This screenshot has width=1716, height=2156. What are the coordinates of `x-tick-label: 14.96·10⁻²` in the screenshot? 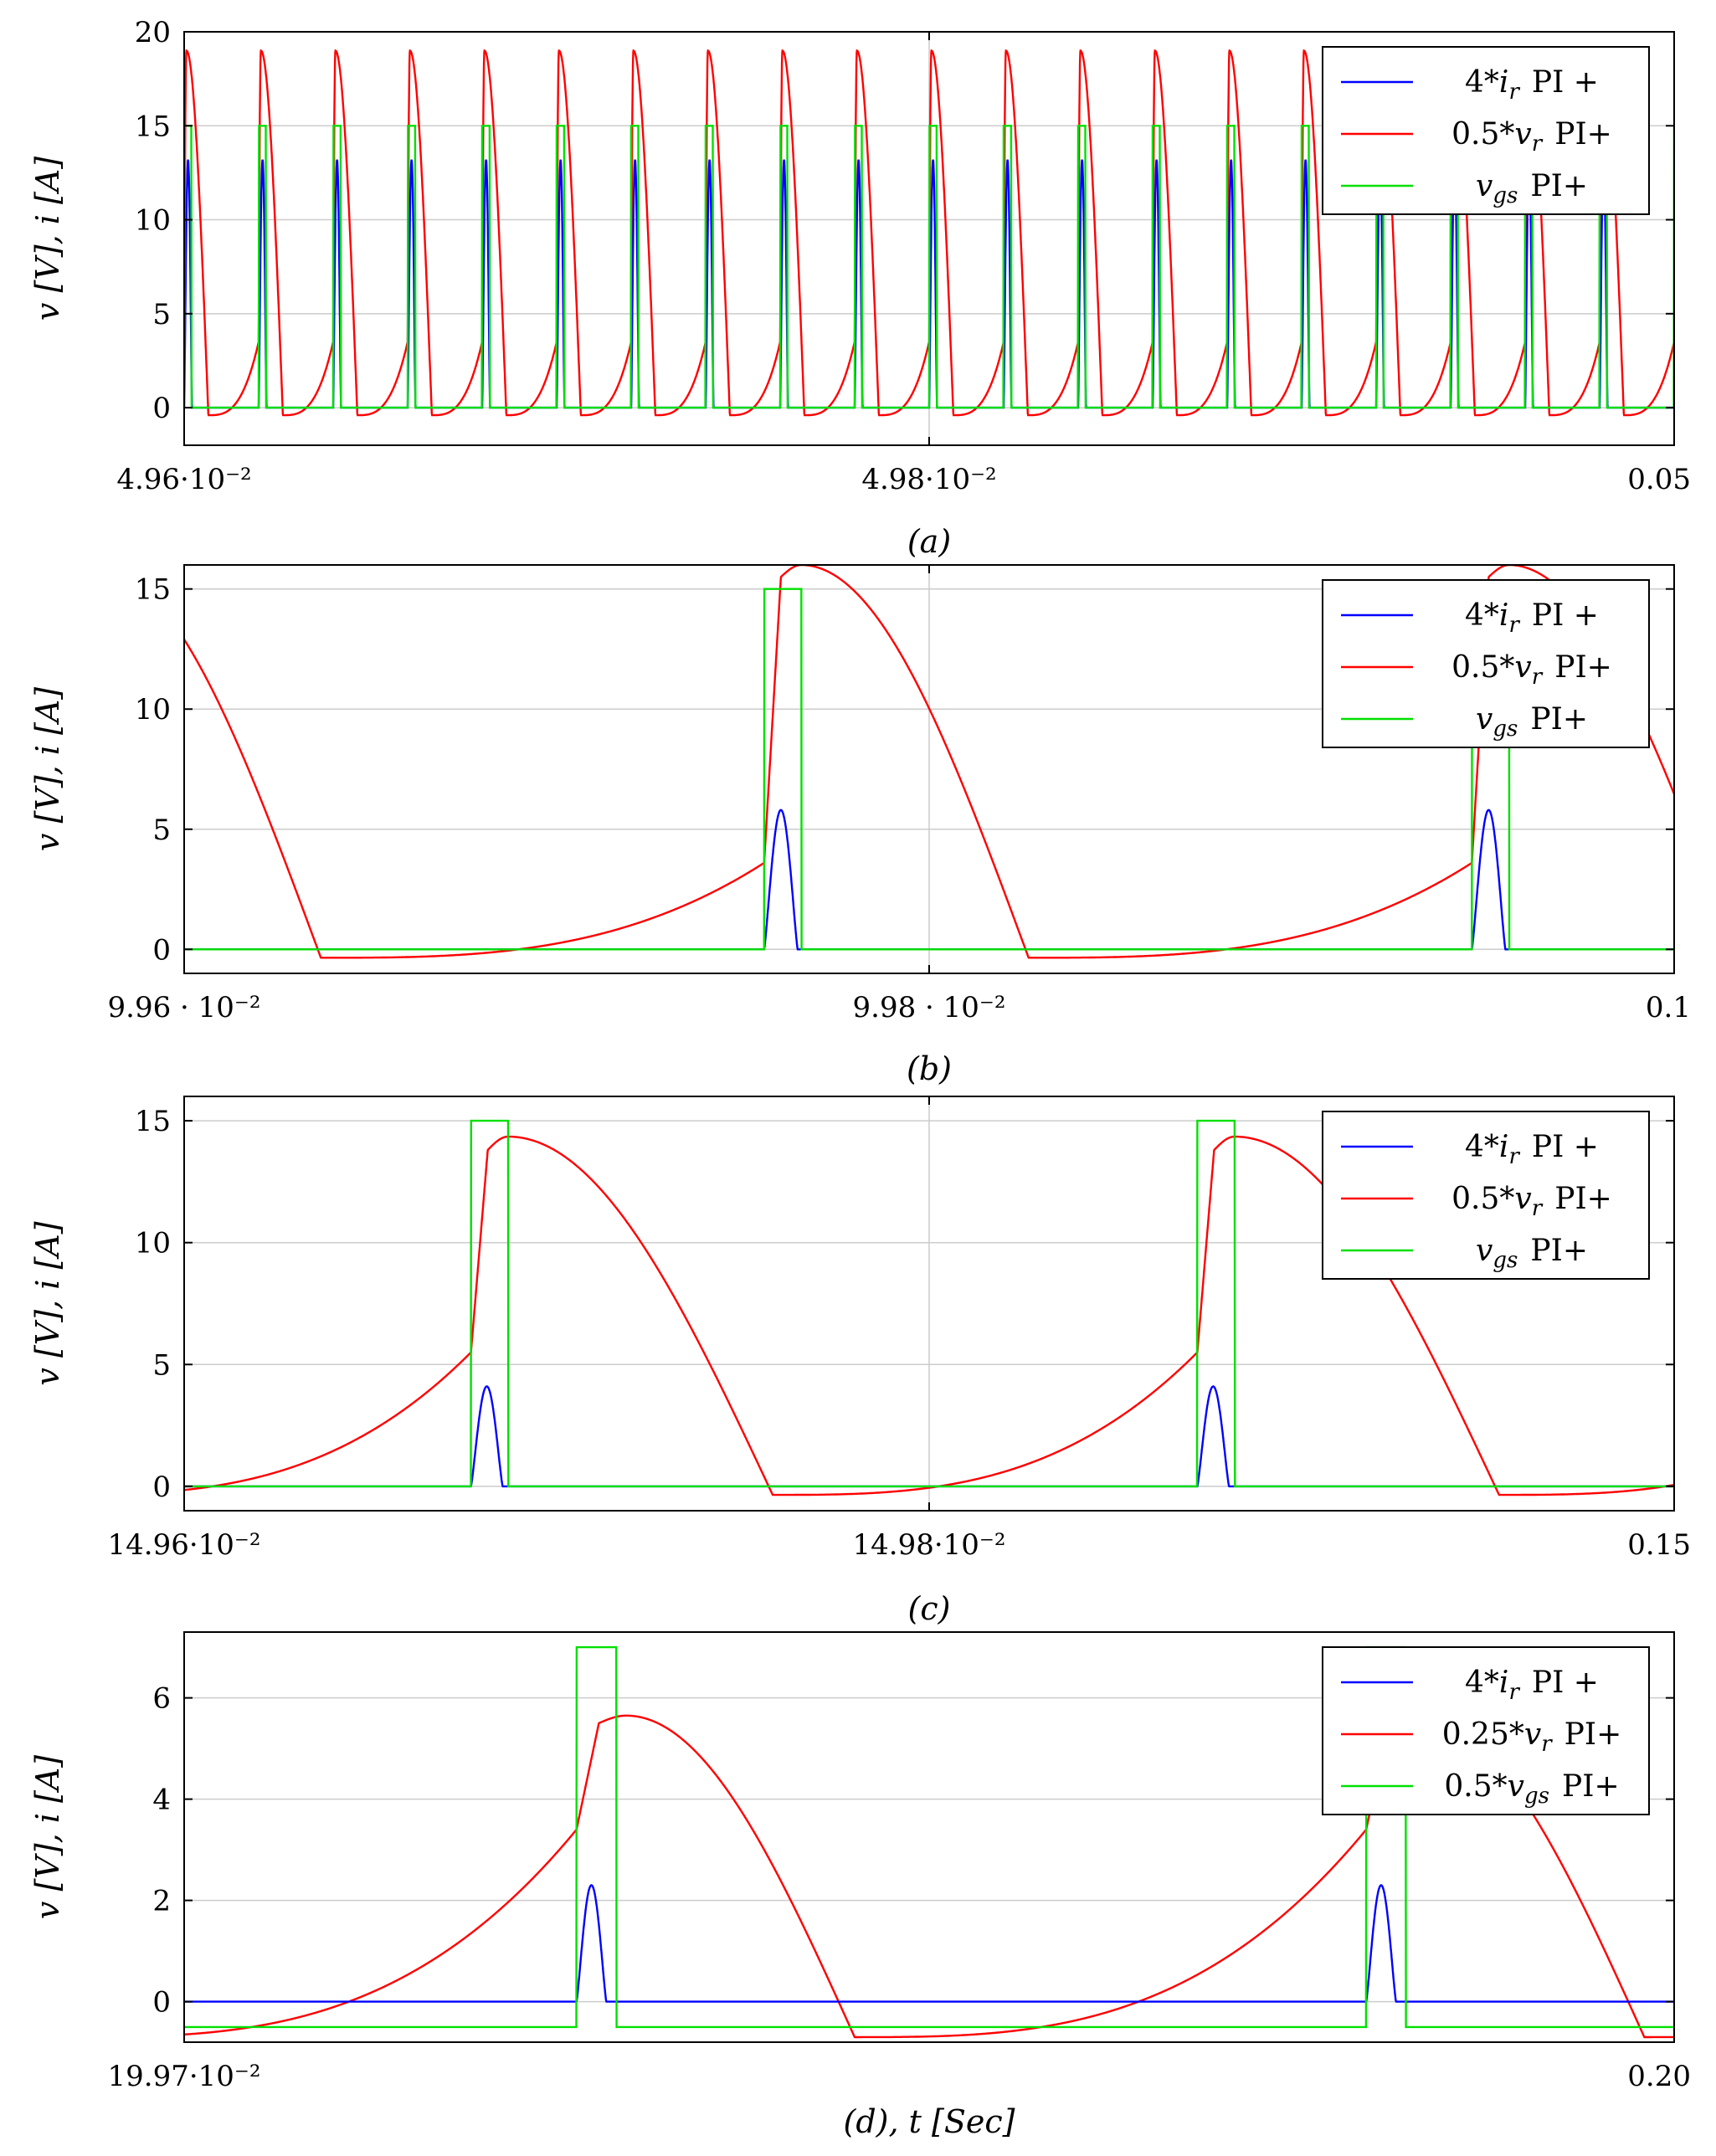 It's located at (184, 1545).